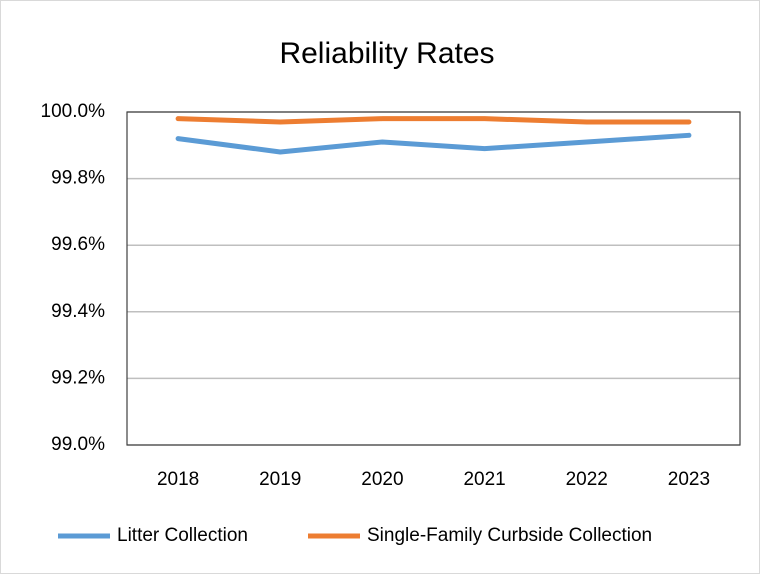 This screenshot has height=575, width=761. What do you see at coordinates (78, 244) in the screenshot?
I see `y-tick-label: 99.6%` at bounding box center [78, 244].